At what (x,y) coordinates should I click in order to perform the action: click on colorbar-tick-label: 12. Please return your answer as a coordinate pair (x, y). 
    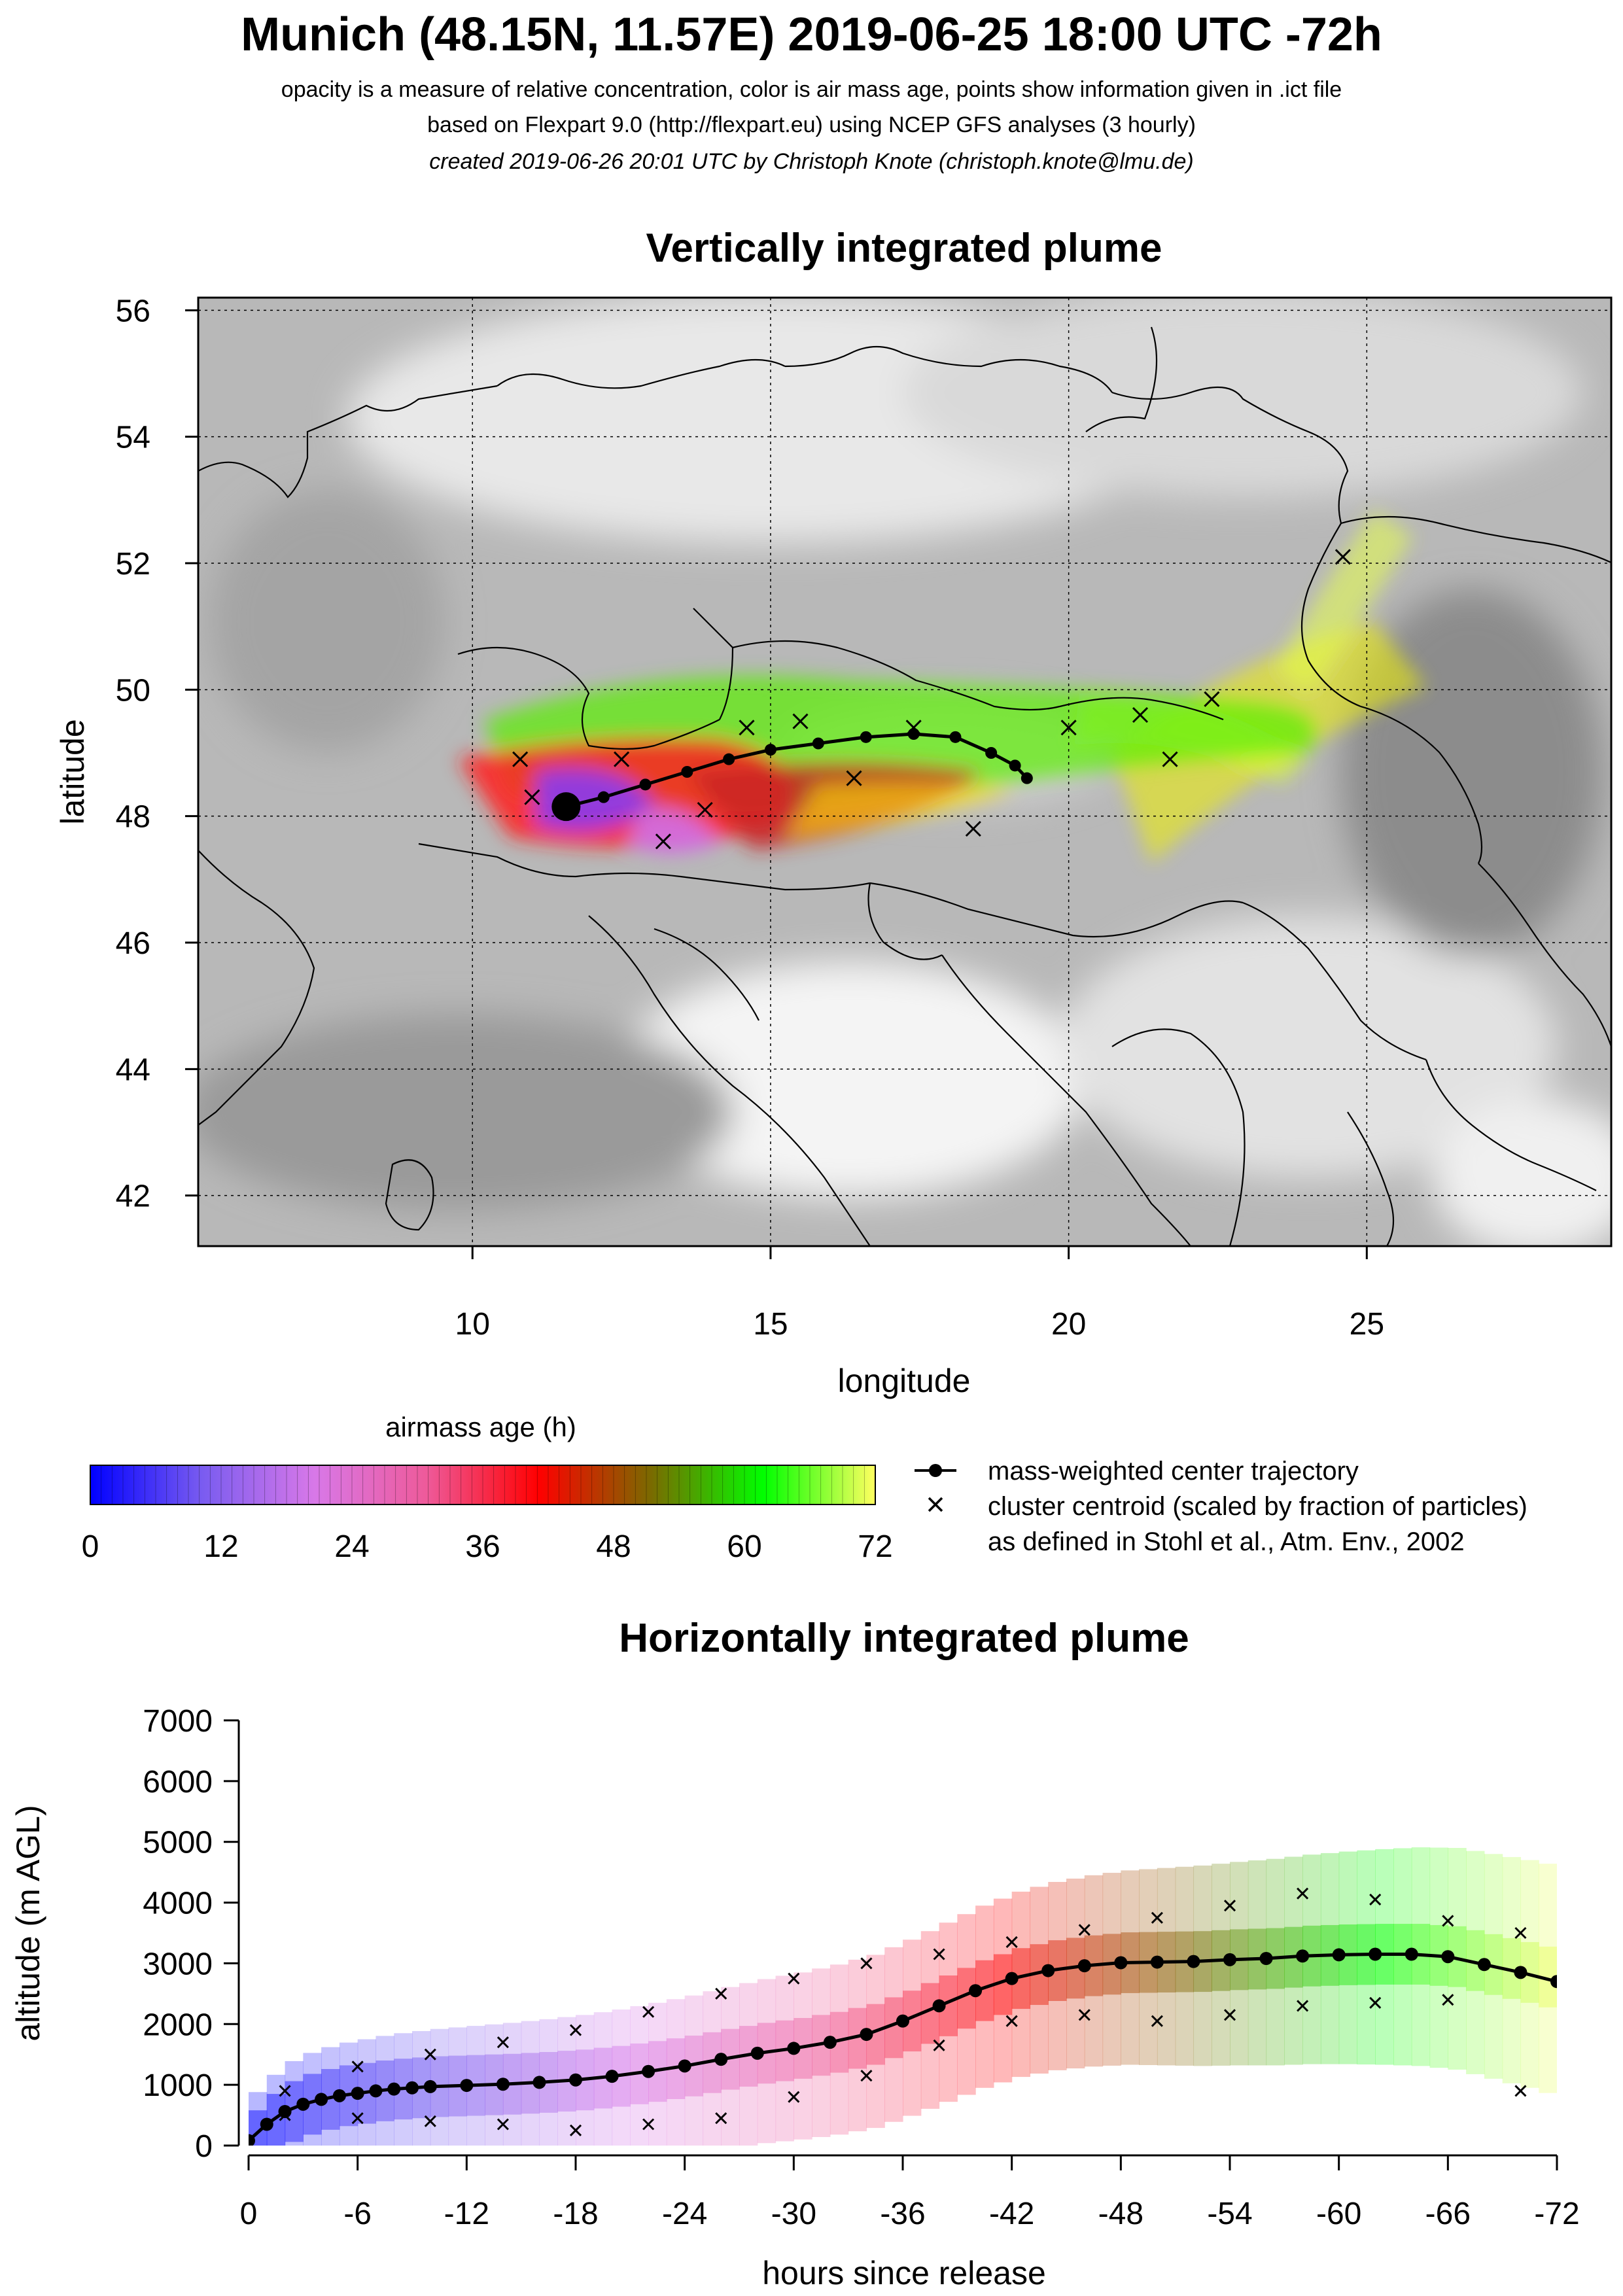
    Looking at the image, I should click on (221, 1546).